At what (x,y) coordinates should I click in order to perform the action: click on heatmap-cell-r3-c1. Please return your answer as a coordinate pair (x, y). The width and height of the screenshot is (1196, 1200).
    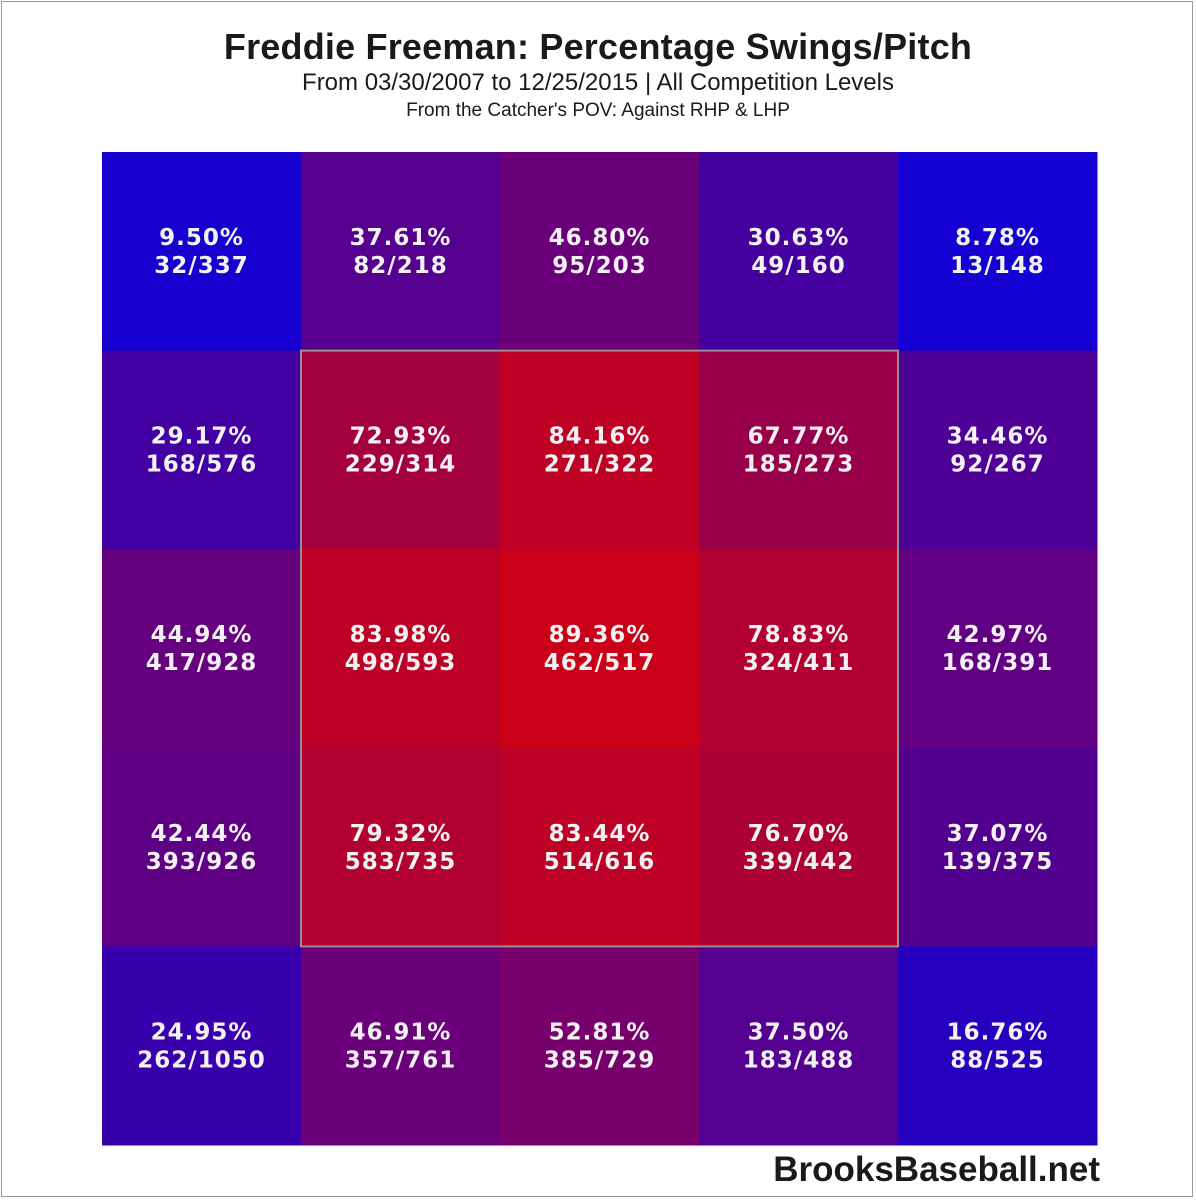
    Looking at the image, I should click on (401, 847).